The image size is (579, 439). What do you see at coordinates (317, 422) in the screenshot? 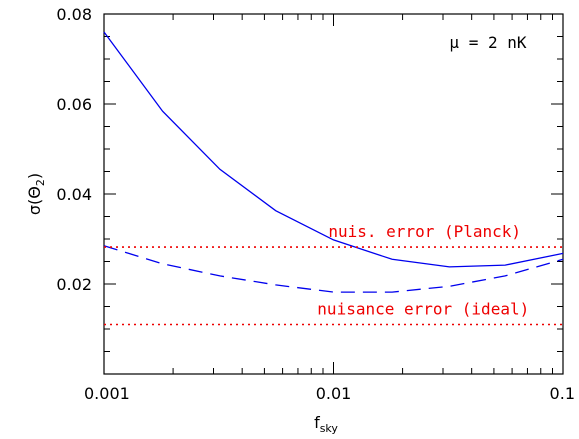
I see `x-axis-title-main: f` at bounding box center [317, 422].